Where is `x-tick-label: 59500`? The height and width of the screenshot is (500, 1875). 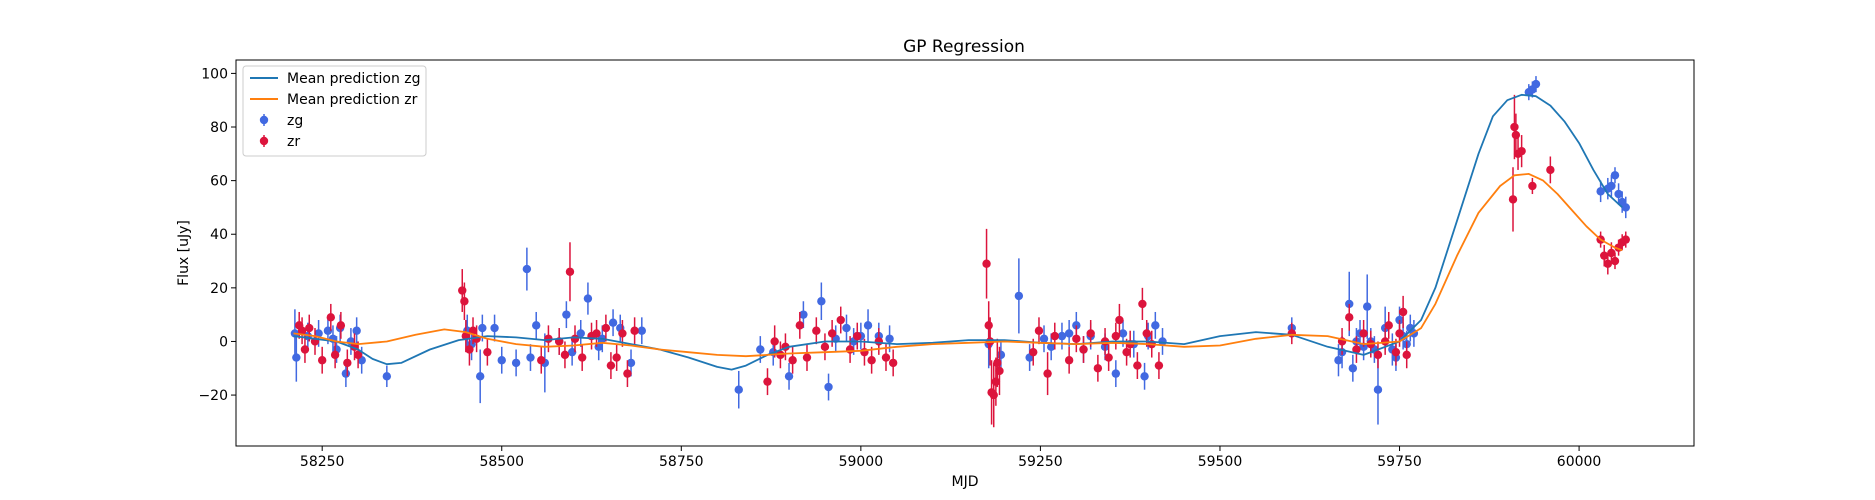 x-tick-label: 59500 is located at coordinates (1220, 462).